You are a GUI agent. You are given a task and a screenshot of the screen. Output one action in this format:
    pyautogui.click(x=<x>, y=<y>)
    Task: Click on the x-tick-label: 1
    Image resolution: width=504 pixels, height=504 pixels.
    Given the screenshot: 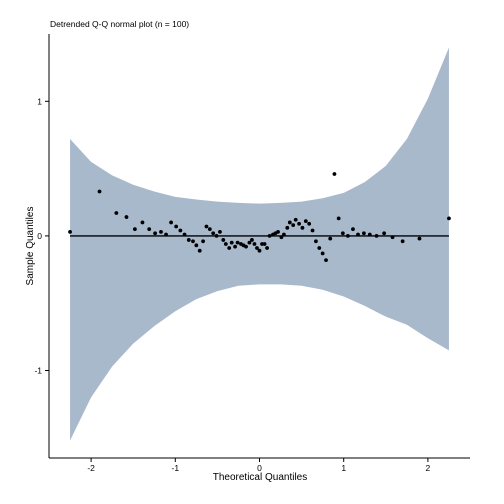 What is the action you would take?
    pyautogui.click(x=343, y=468)
    